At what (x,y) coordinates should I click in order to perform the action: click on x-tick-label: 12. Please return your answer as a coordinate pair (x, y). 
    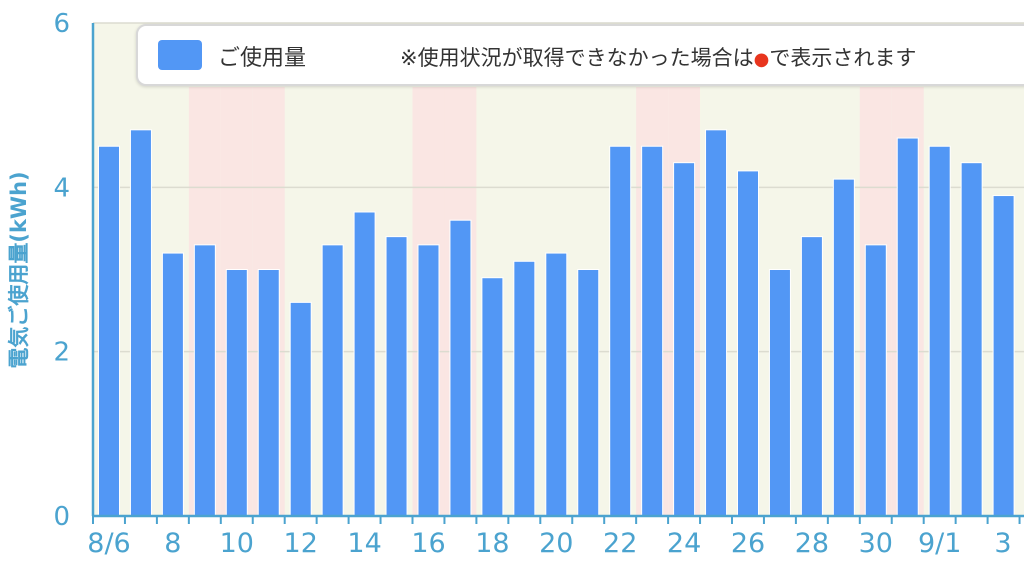
    Looking at the image, I should click on (301, 543).